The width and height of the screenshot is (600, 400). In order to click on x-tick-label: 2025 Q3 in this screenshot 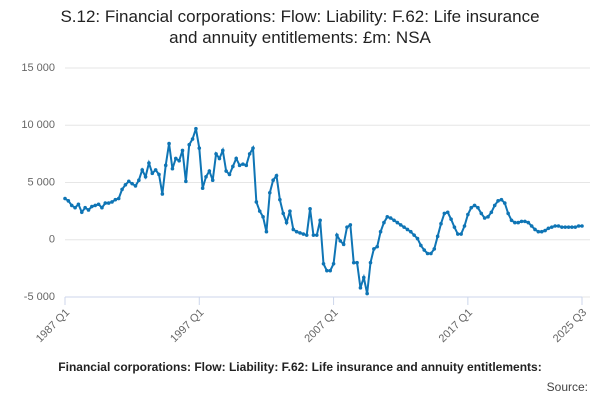, I will do `click(570, 326)`.